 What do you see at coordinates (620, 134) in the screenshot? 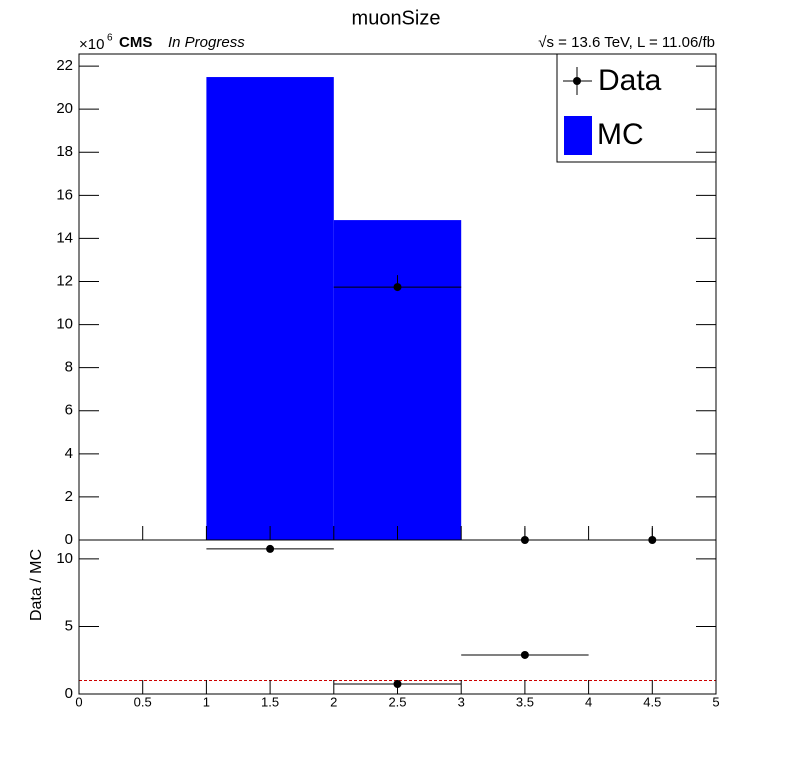
I see `legend-label: MC` at bounding box center [620, 134].